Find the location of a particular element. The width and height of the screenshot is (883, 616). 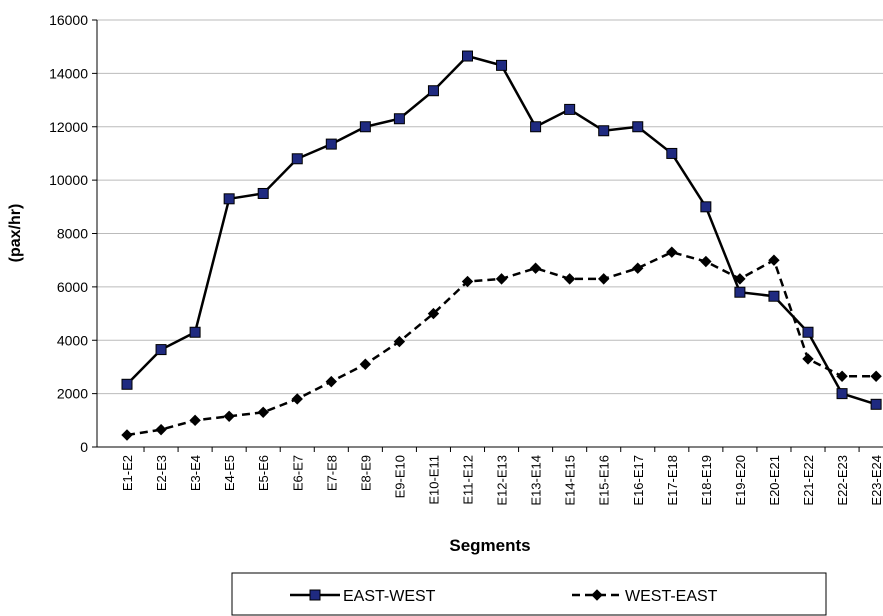

y-tick-label: 10000 is located at coordinates (68, 180).